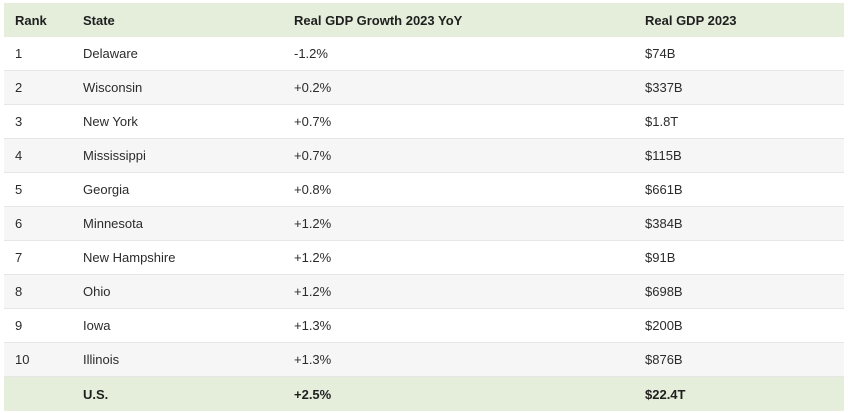 The width and height of the screenshot is (848, 413). Describe the element at coordinates (313, 394) in the screenshot. I see `total-growth: +2.5%` at that location.